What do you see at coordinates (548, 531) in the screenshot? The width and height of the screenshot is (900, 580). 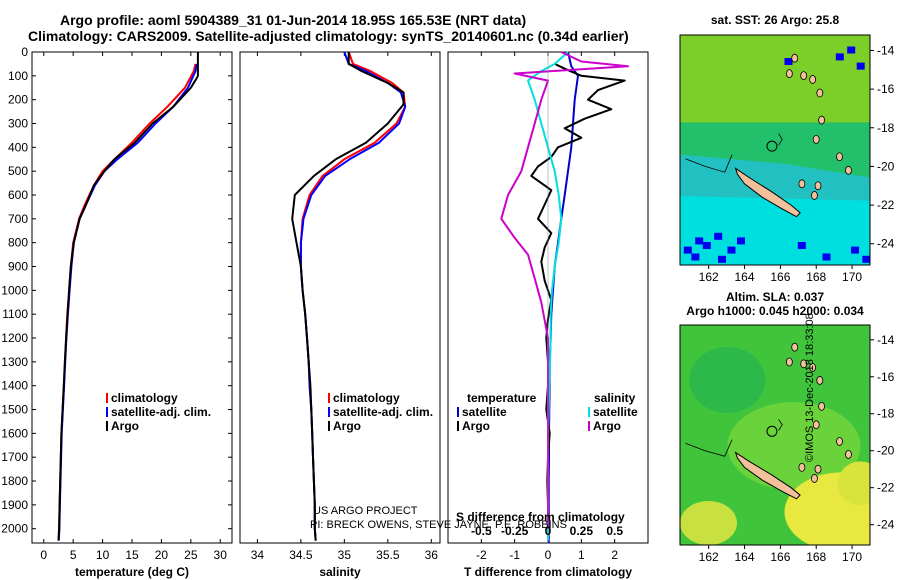 I see `s-tick-label: 0` at bounding box center [548, 531].